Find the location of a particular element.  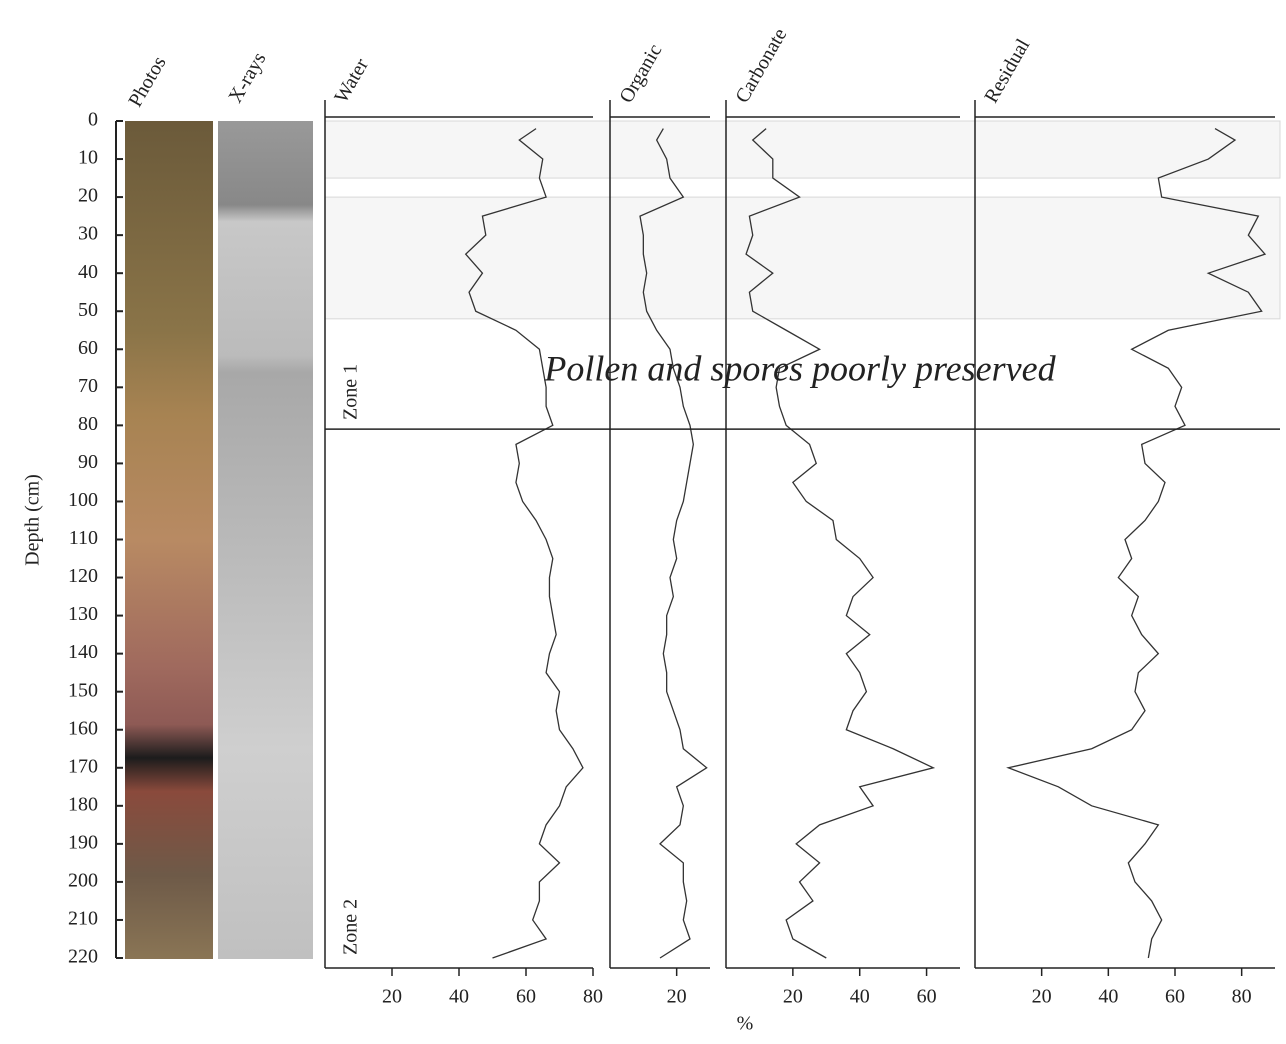

y-tick-label: 160 is located at coordinates (83, 728).